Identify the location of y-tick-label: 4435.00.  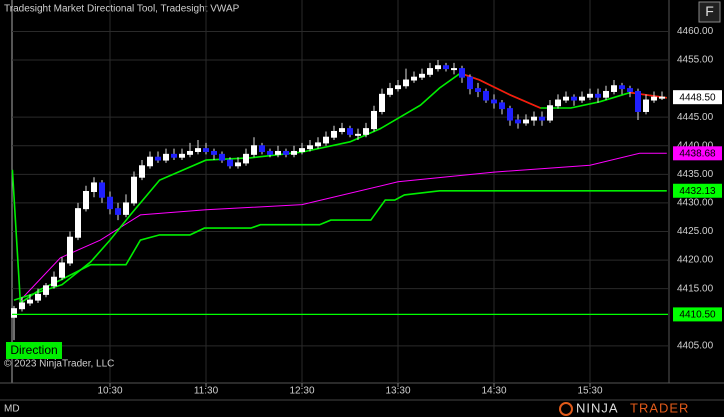
(695, 174).